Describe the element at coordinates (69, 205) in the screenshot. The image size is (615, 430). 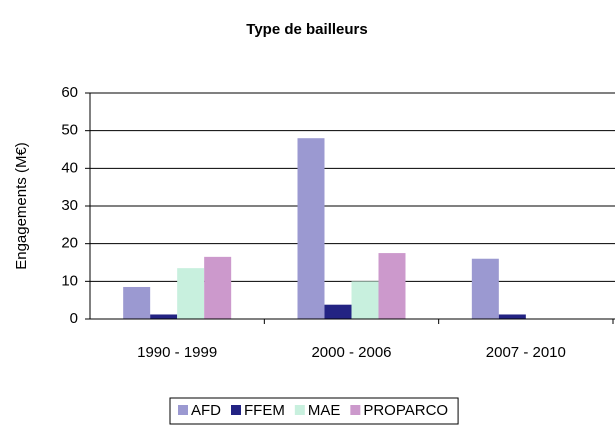
I see `y-tick-label: 30` at that location.